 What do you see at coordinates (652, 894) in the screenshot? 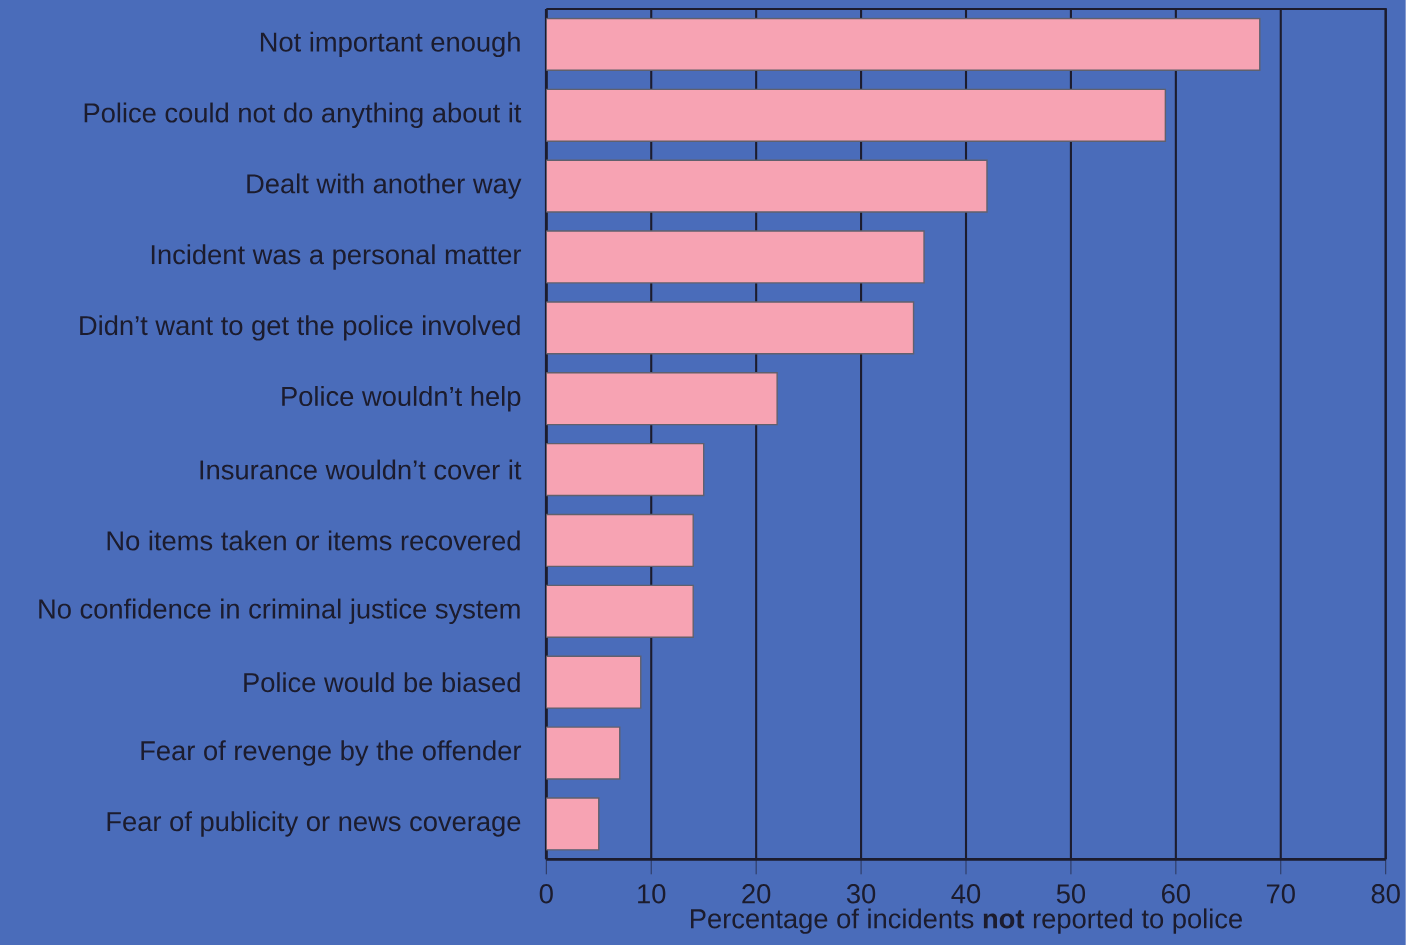
I see `x-tick-label: 10` at bounding box center [652, 894].